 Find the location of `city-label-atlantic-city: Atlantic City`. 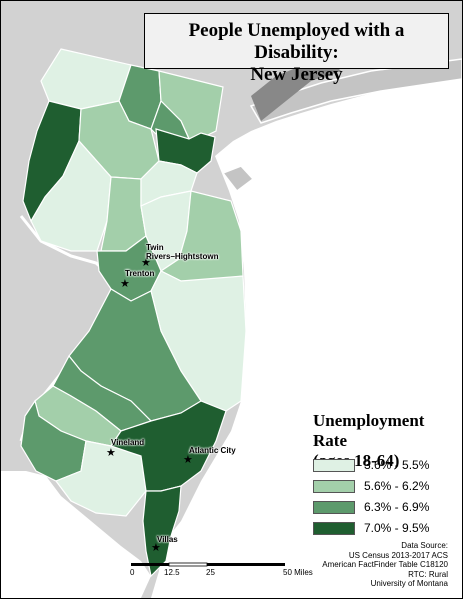

city-label-atlantic-city: Atlantic City is located at coordinates (212, 450).